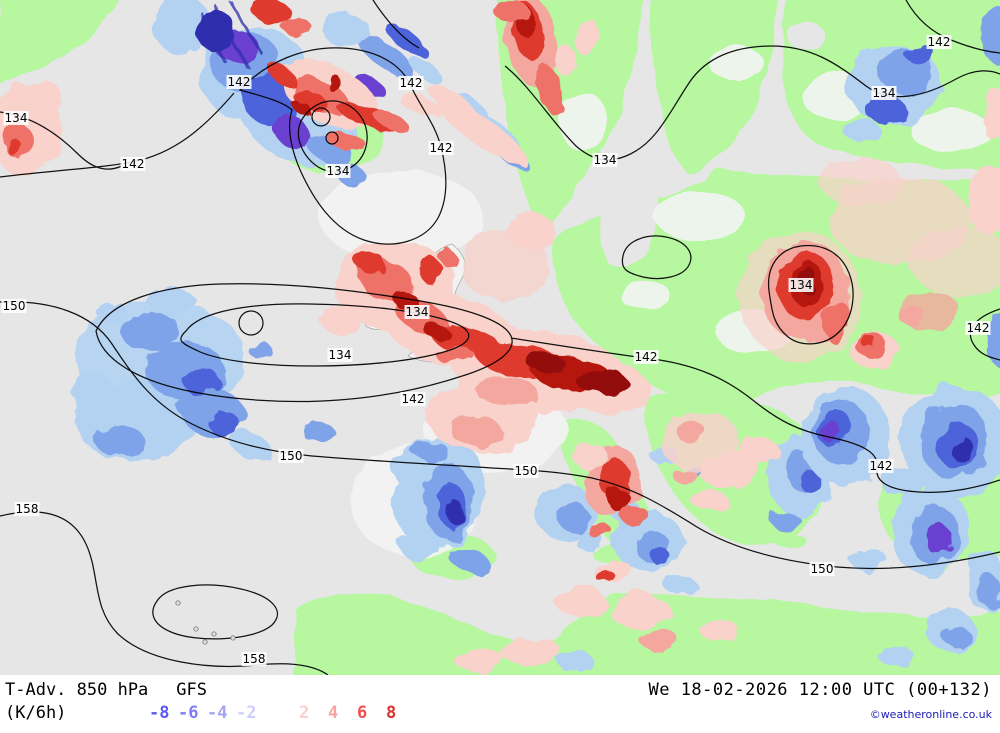 The image size is (1000, 733). Describe the element at coordinates (333, 713) in the screenshot. I see `scale-value-4: 4` at that location.